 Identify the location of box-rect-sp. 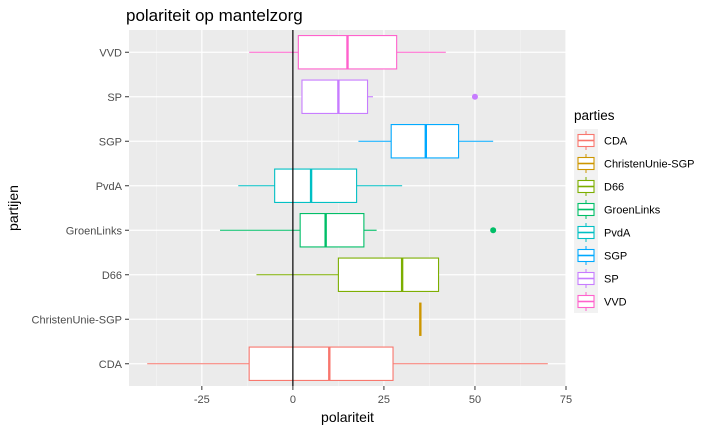
(335, 96).